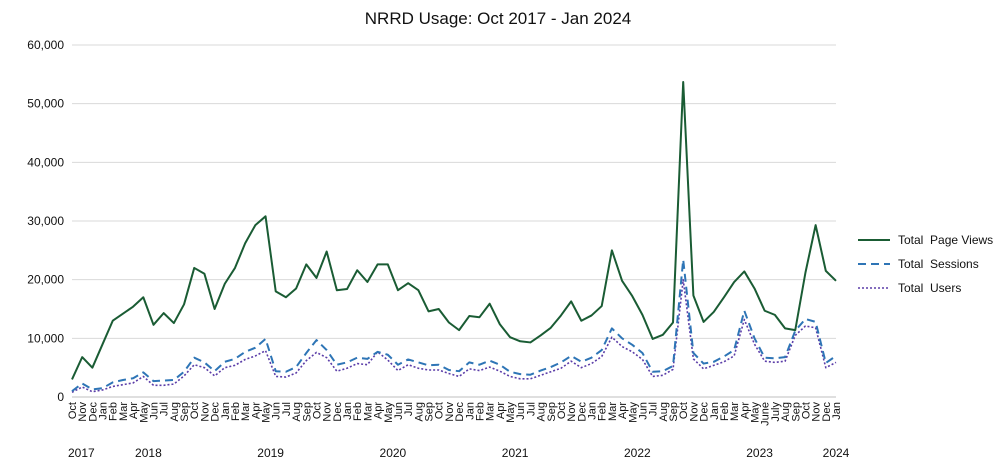  Describe the element at coordinates (776, 412) in the screenshot. I see `x-tick-label: July` at that location.